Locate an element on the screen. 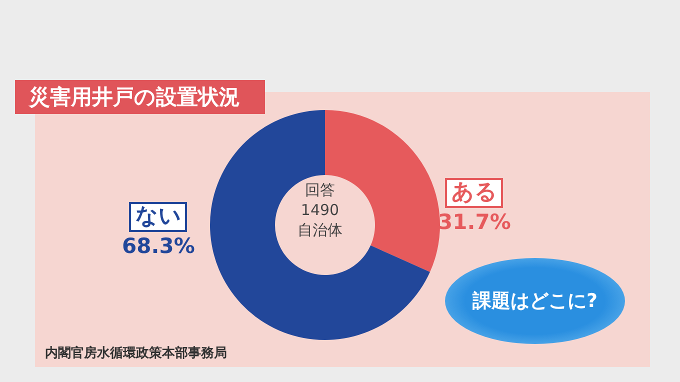 The height and width of the screenshot is (382, 680). data-label: 68.3% is located at coordinates (158, 246).